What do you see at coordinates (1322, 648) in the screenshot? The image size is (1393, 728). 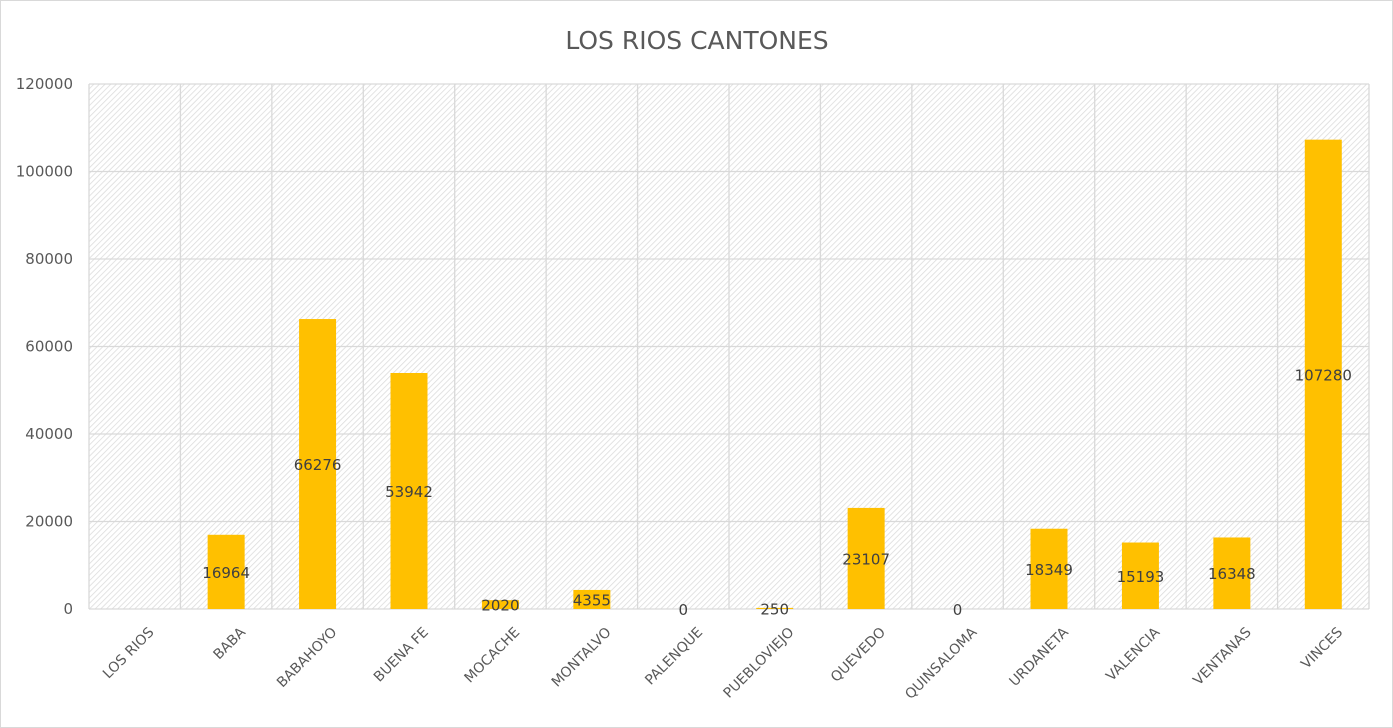 I see `x-tick-label: VINCES` at bounding box center [1322, 648].